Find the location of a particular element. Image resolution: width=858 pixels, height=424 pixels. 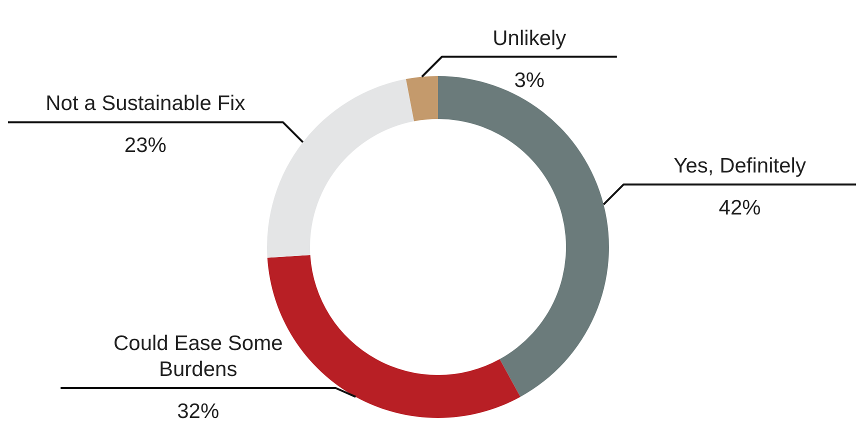

data-label: 23% is located at coordinates (145, 146).